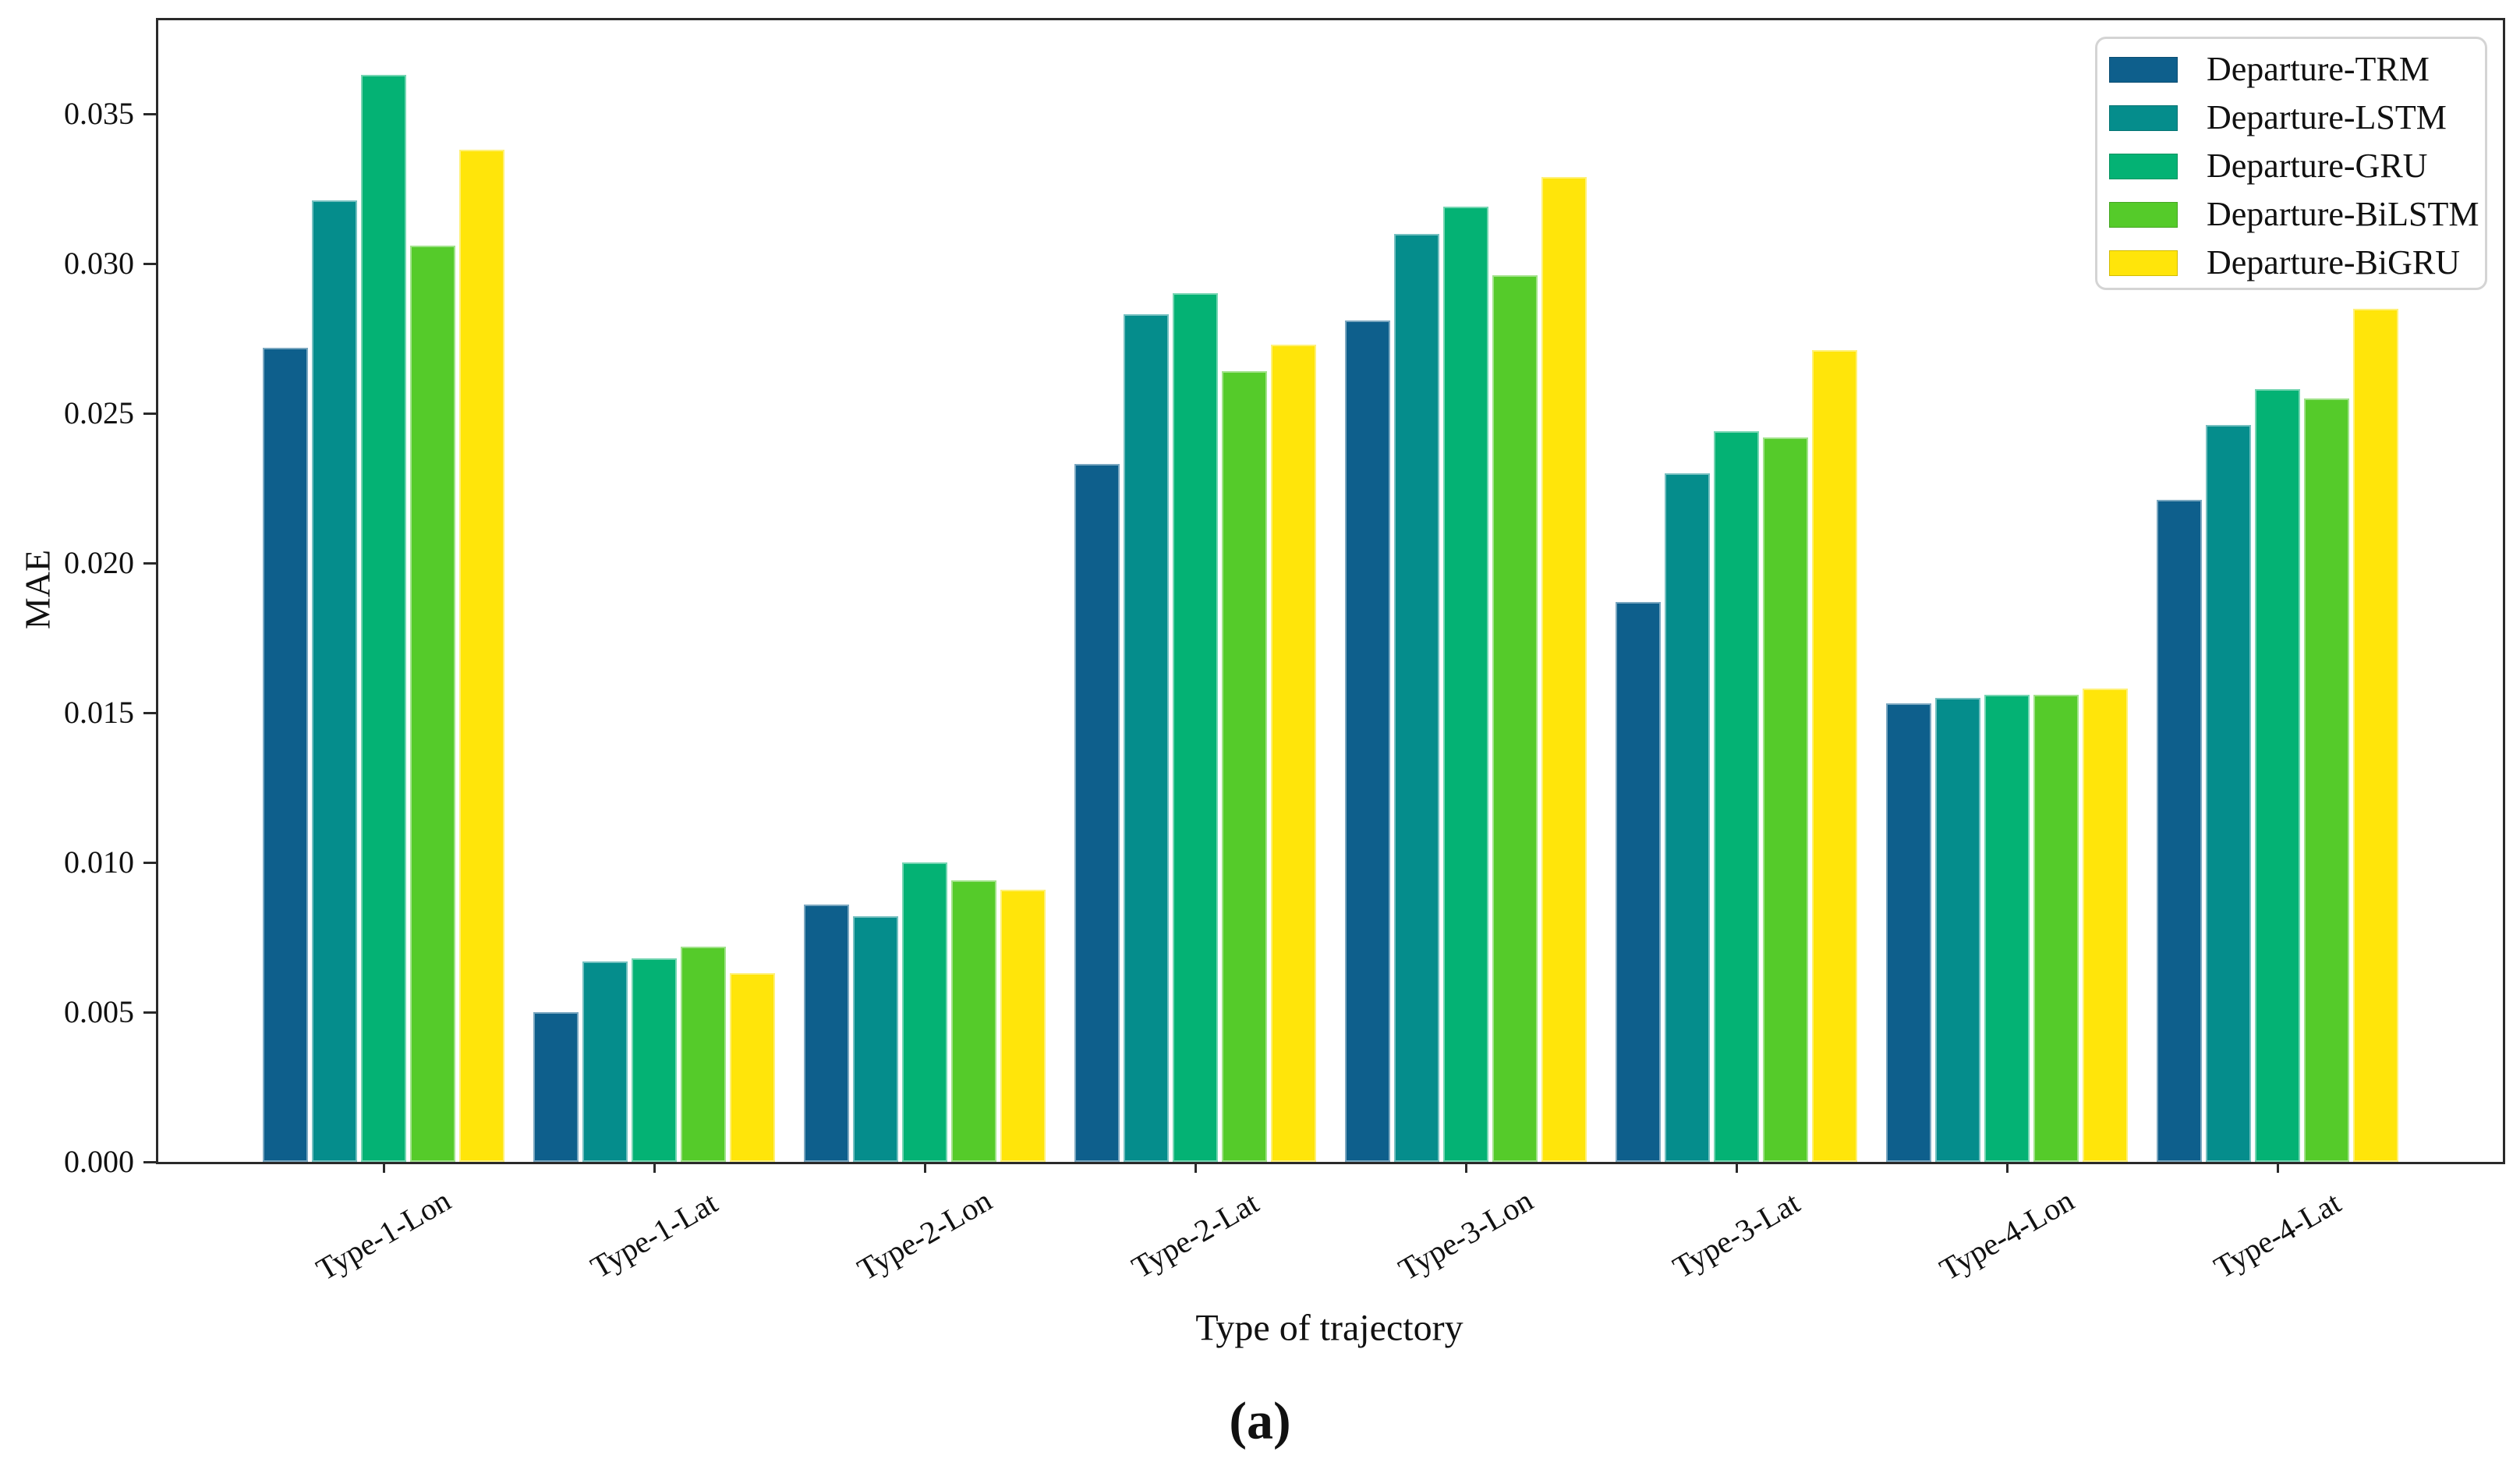 The height and width of the screenshot is (1473, 2520). Describe the element at coordinates (2143, 69) in the screenshot. I see `legend-swatch-departure-trm` at that location.